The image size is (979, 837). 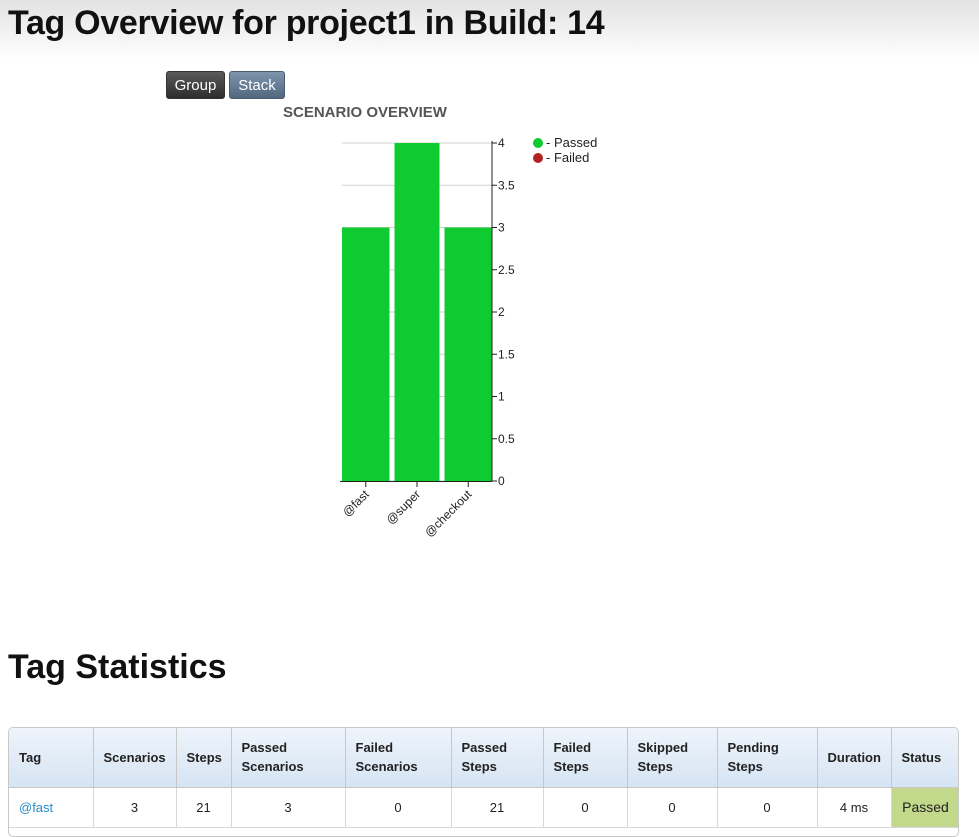 What do you see at coordinates (403, 507) in the screenshot?
I see `x-tick-label: @super` at bounding box center [403, 507].